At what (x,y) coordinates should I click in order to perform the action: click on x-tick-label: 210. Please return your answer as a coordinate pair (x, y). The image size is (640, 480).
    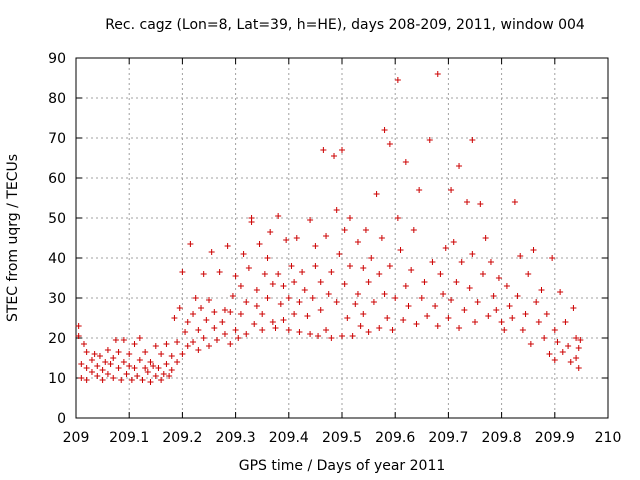
    Looking at the image, I should click on (608, 438).